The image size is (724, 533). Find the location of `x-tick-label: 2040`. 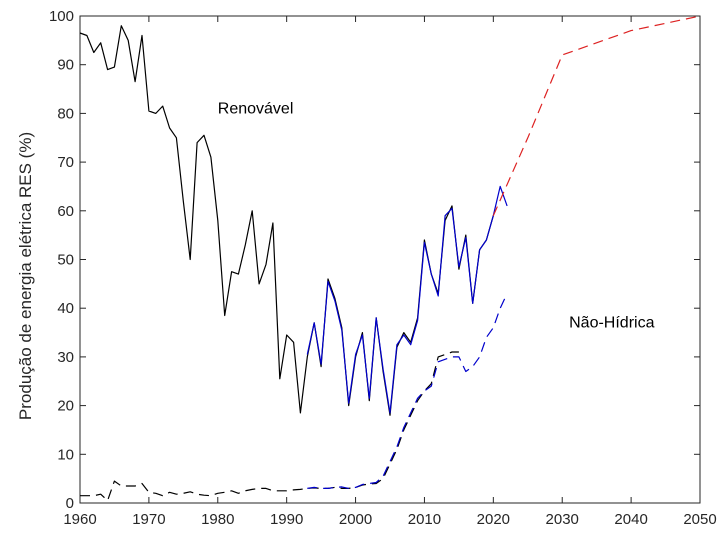

x-tick-label: 2040 is located at coordinates (630, 519).